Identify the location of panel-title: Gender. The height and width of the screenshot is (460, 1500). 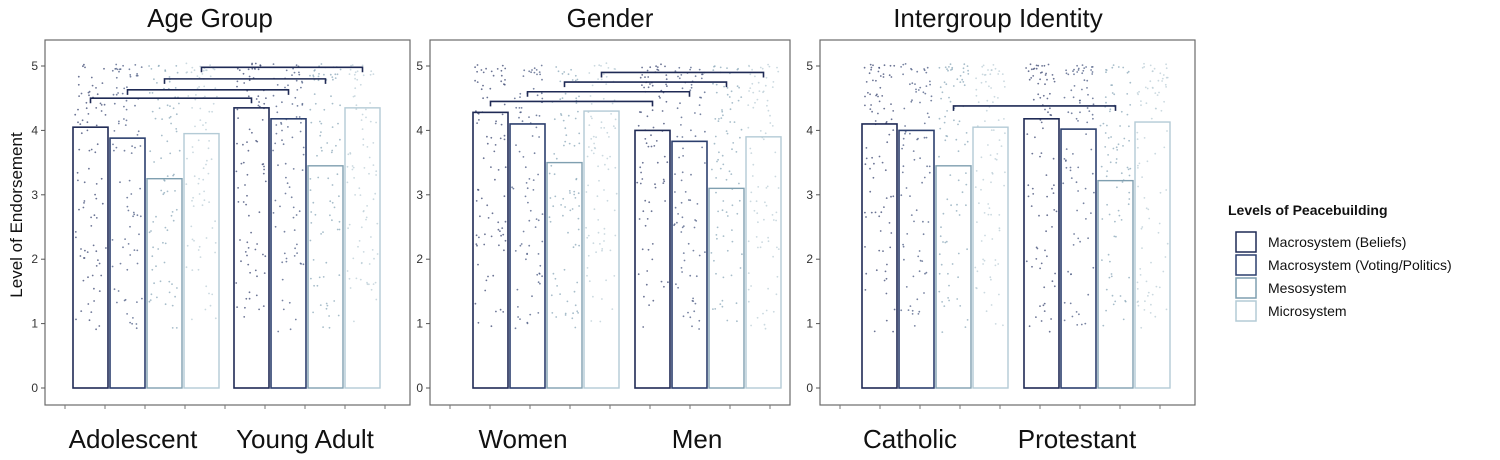
(610, 18).